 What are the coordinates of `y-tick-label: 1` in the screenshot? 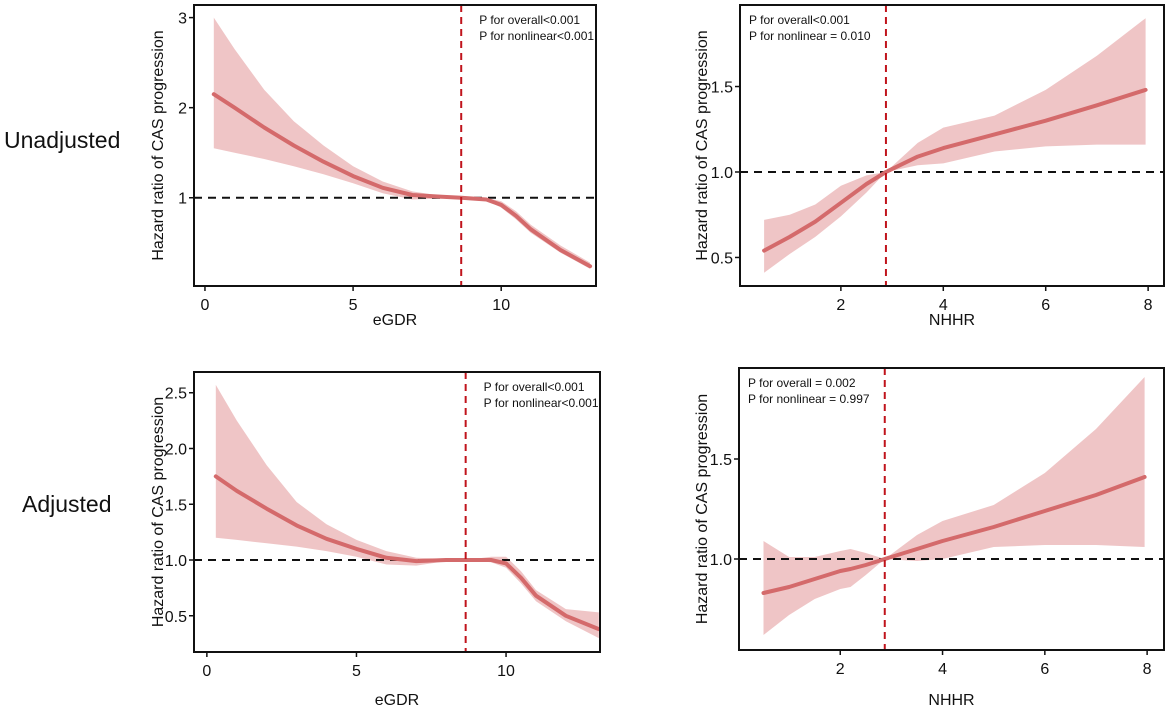 It's located at (182, 199).